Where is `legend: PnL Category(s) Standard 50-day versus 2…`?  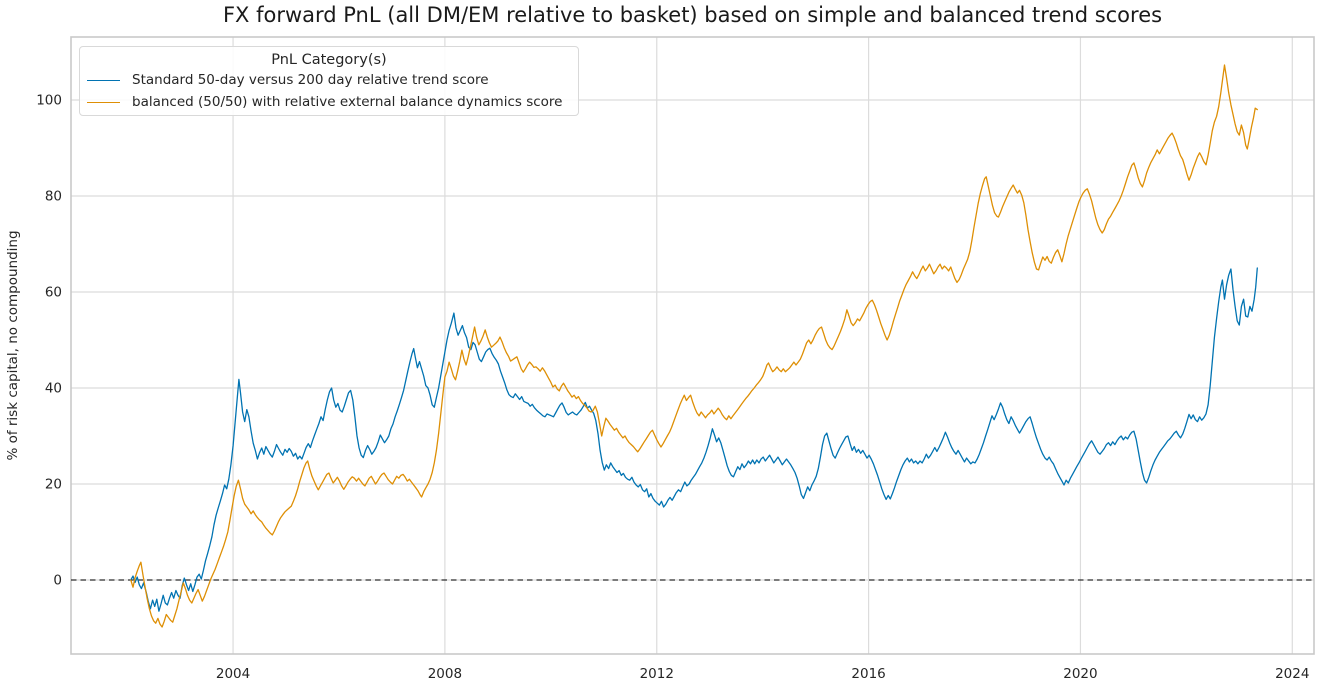 legend: PnL Category(s) Standard 50-day versus 2… is located at coordinates (329, 81).